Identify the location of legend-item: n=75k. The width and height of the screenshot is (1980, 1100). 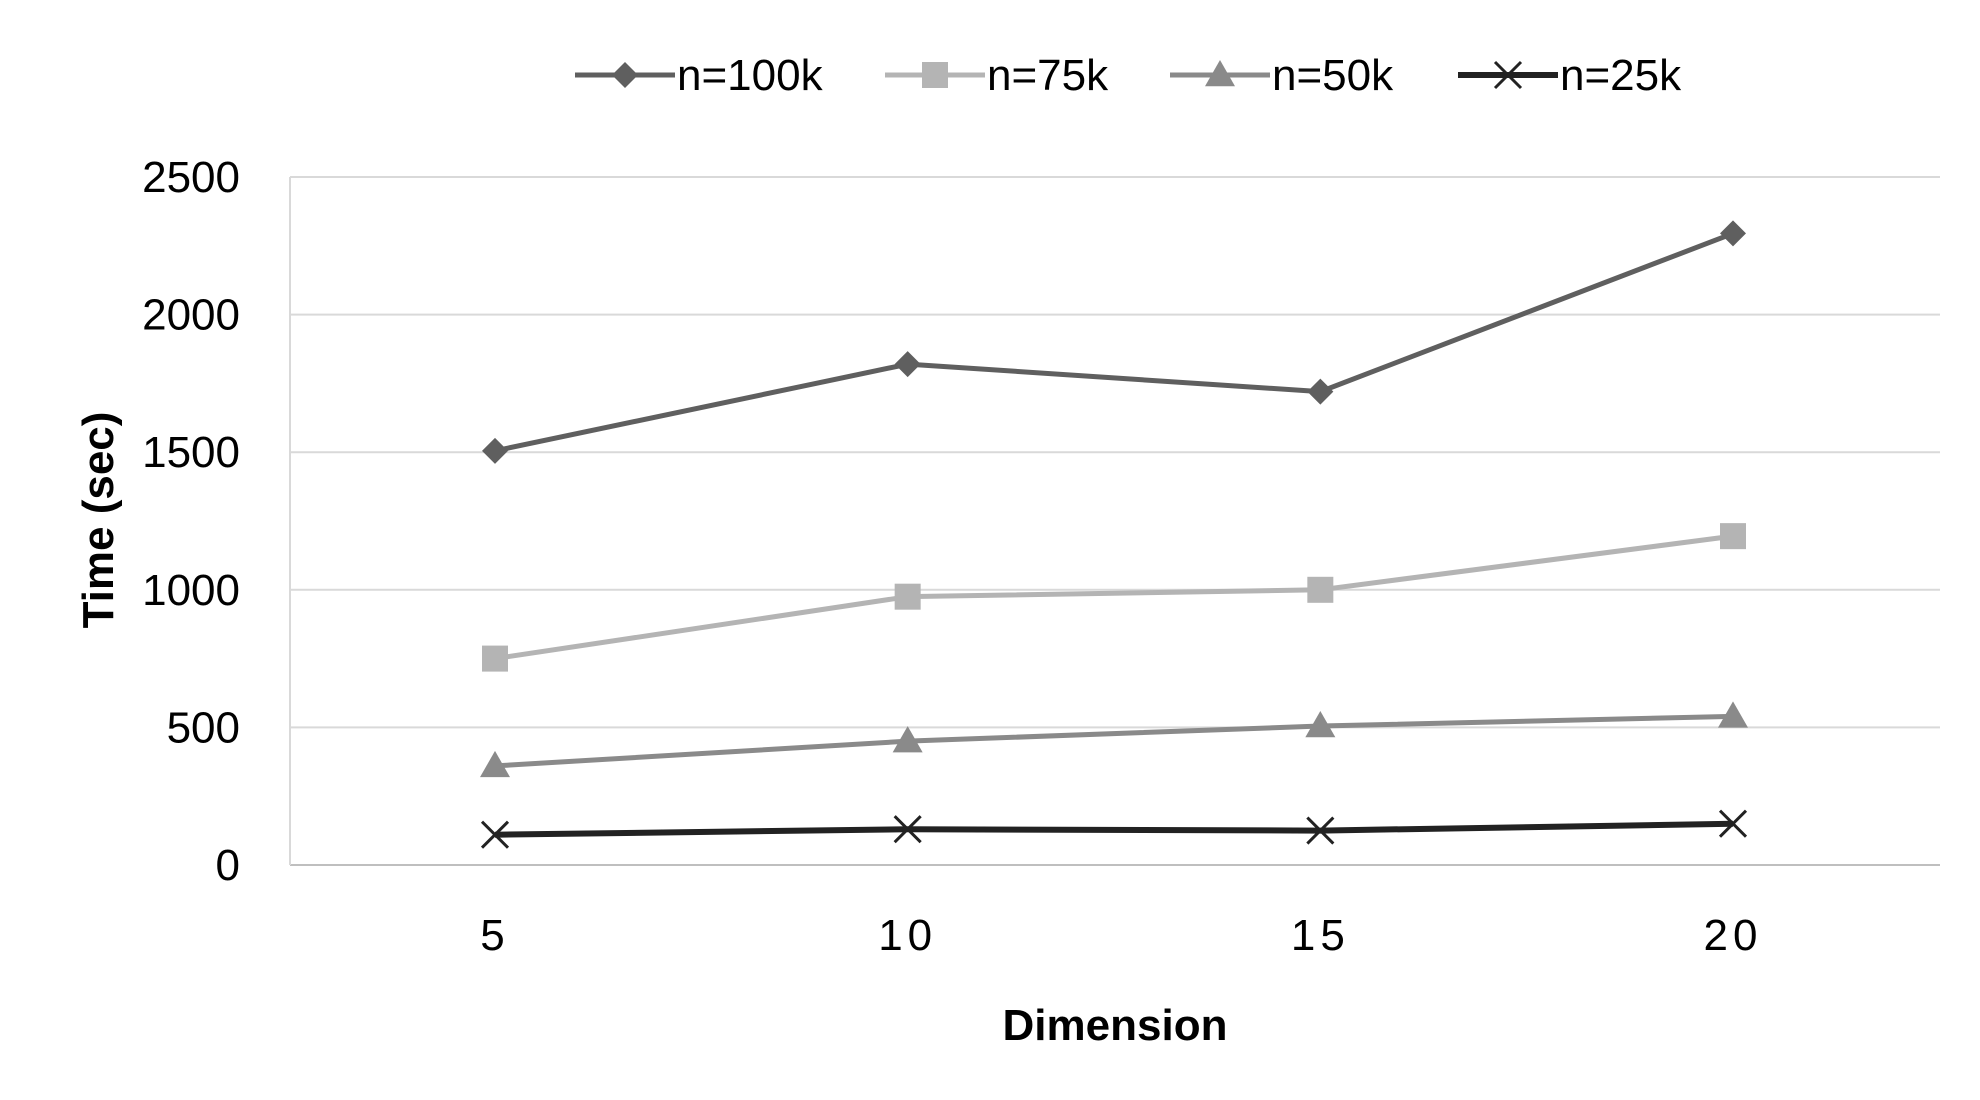
(997, 75).